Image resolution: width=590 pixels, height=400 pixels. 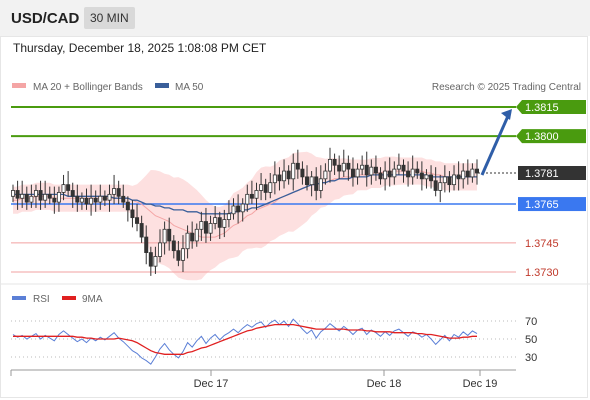 What do you see at coordinates (542, 108) in the screenshot?
I see `level-label-target: 1.3815` at bounding box center [542, 108].